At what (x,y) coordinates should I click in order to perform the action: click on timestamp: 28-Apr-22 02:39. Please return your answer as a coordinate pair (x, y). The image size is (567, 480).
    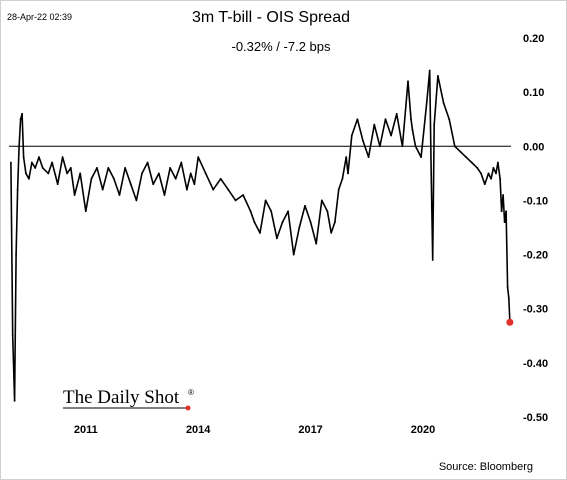
    Looking at the image, I should click on (39, 17).